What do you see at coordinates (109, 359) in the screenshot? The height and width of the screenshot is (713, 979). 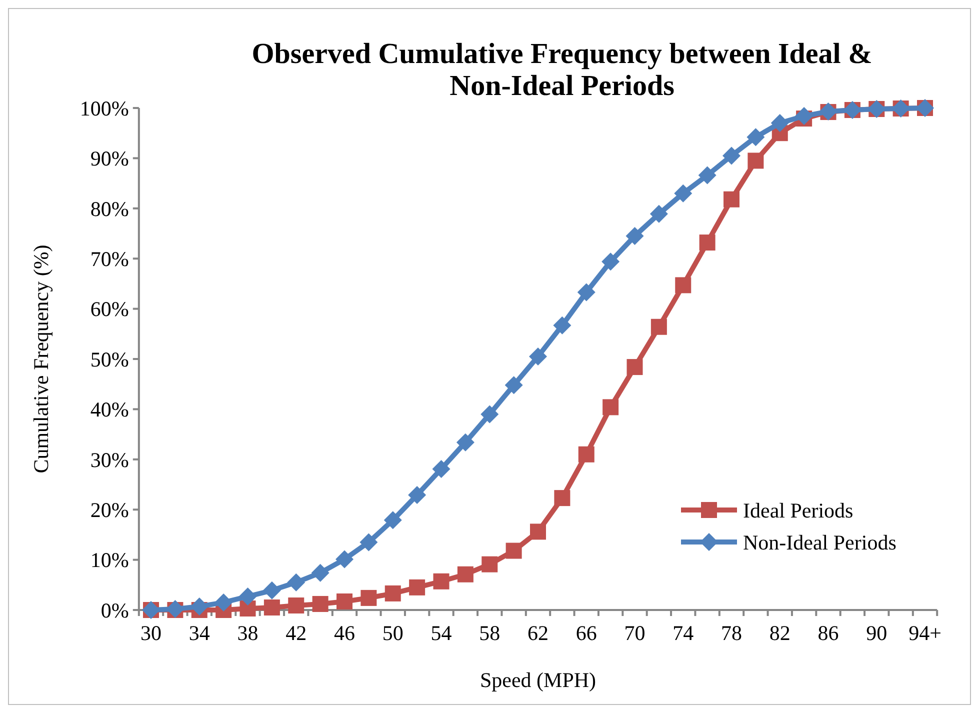 I see `y-tick-label: 50%` at bounding box center [109, 359].